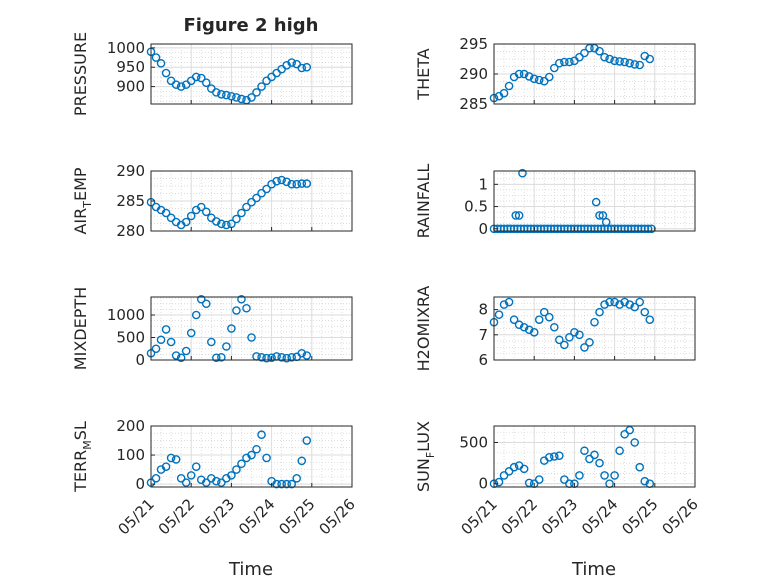 The width and height of the screenshot is (778, 583). Describe the element at coordinates (130, 171) in the screenshot. I see `y-tick-label: 290` at that location.